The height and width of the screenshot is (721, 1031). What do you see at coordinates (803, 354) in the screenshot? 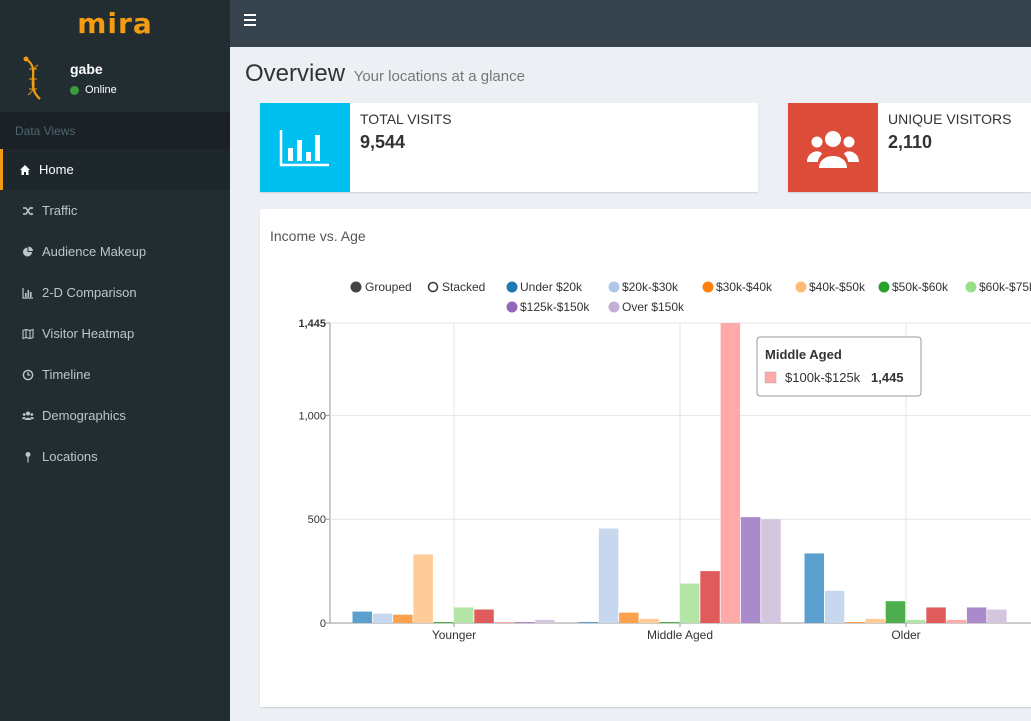
I see `tooltip-title: Middle Aged` at bounding box center [803, 354].